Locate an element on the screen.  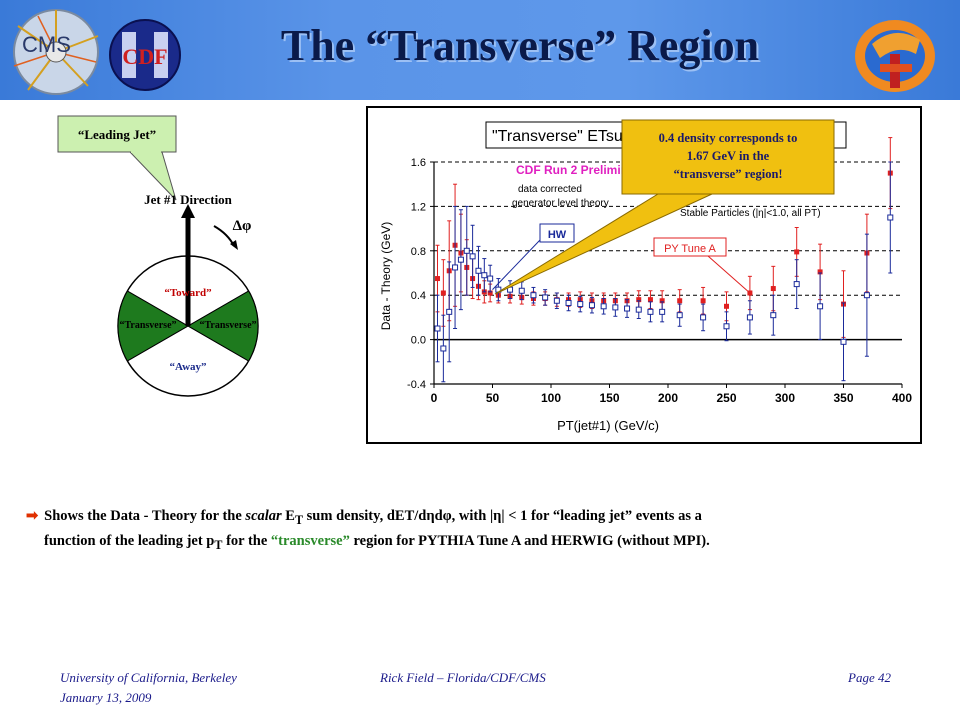
hw-leader is located at coordinates (516, 264).